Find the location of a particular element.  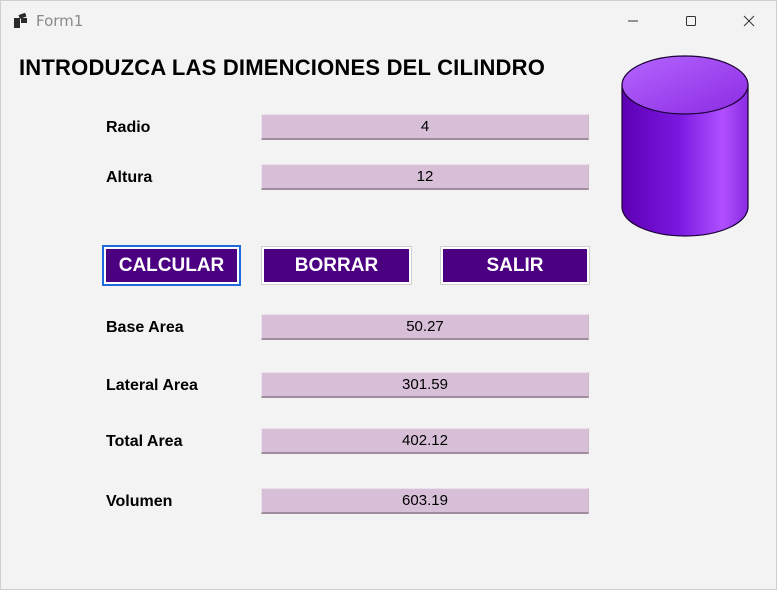

borrar-button: BORRAR is located at coordinates (336, 265).